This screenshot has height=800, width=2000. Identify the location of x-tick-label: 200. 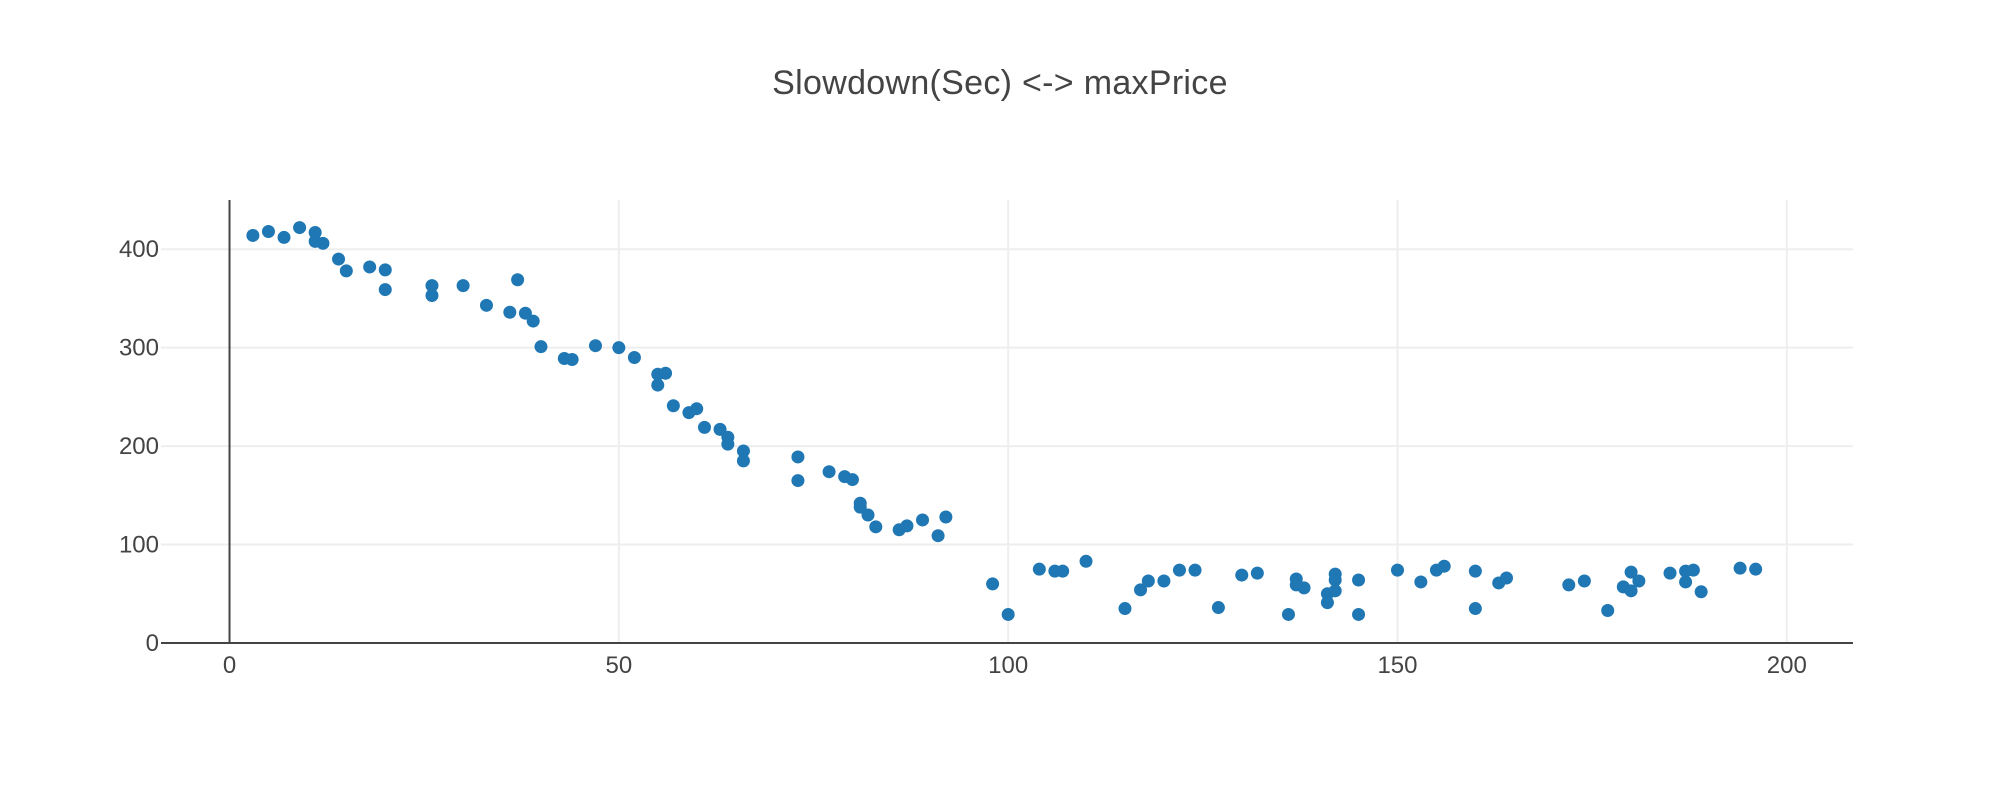
(1787, 665).